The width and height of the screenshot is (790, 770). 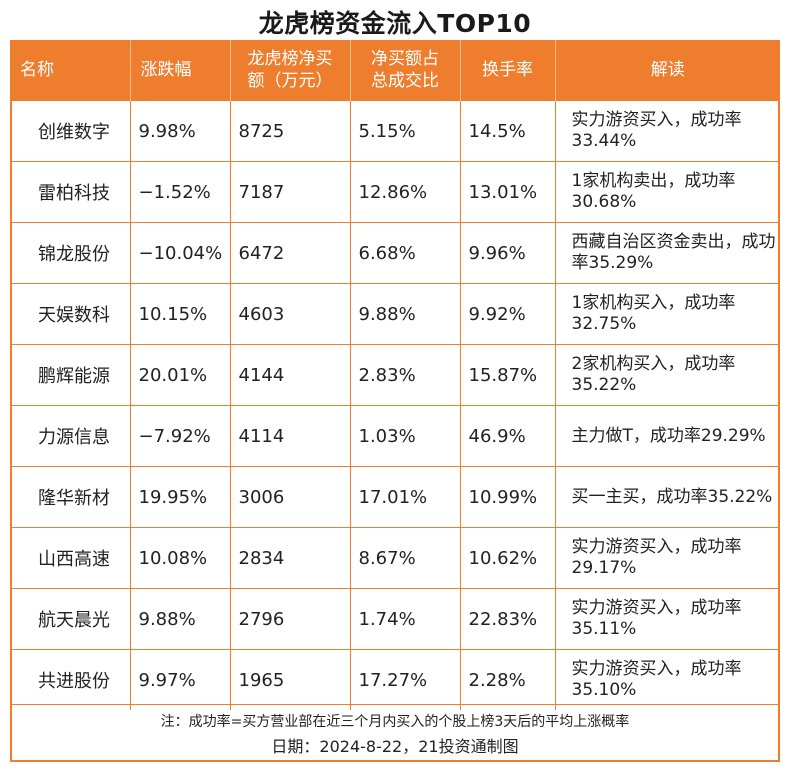 What do you see at coordinates (667, 375) in the screenshot?
I see `interpretation-cell: 2家机构买入，成功率35.22%` at bounding box center [667, 375].